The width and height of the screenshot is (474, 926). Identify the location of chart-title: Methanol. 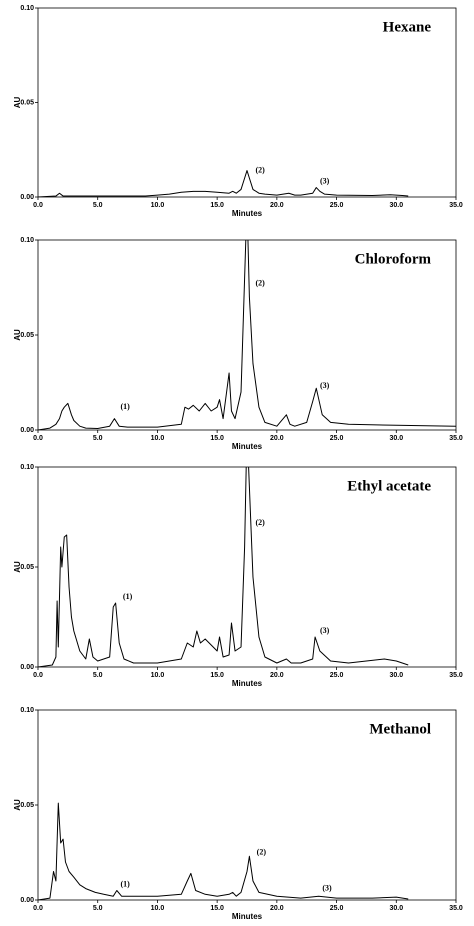
(400, 729).